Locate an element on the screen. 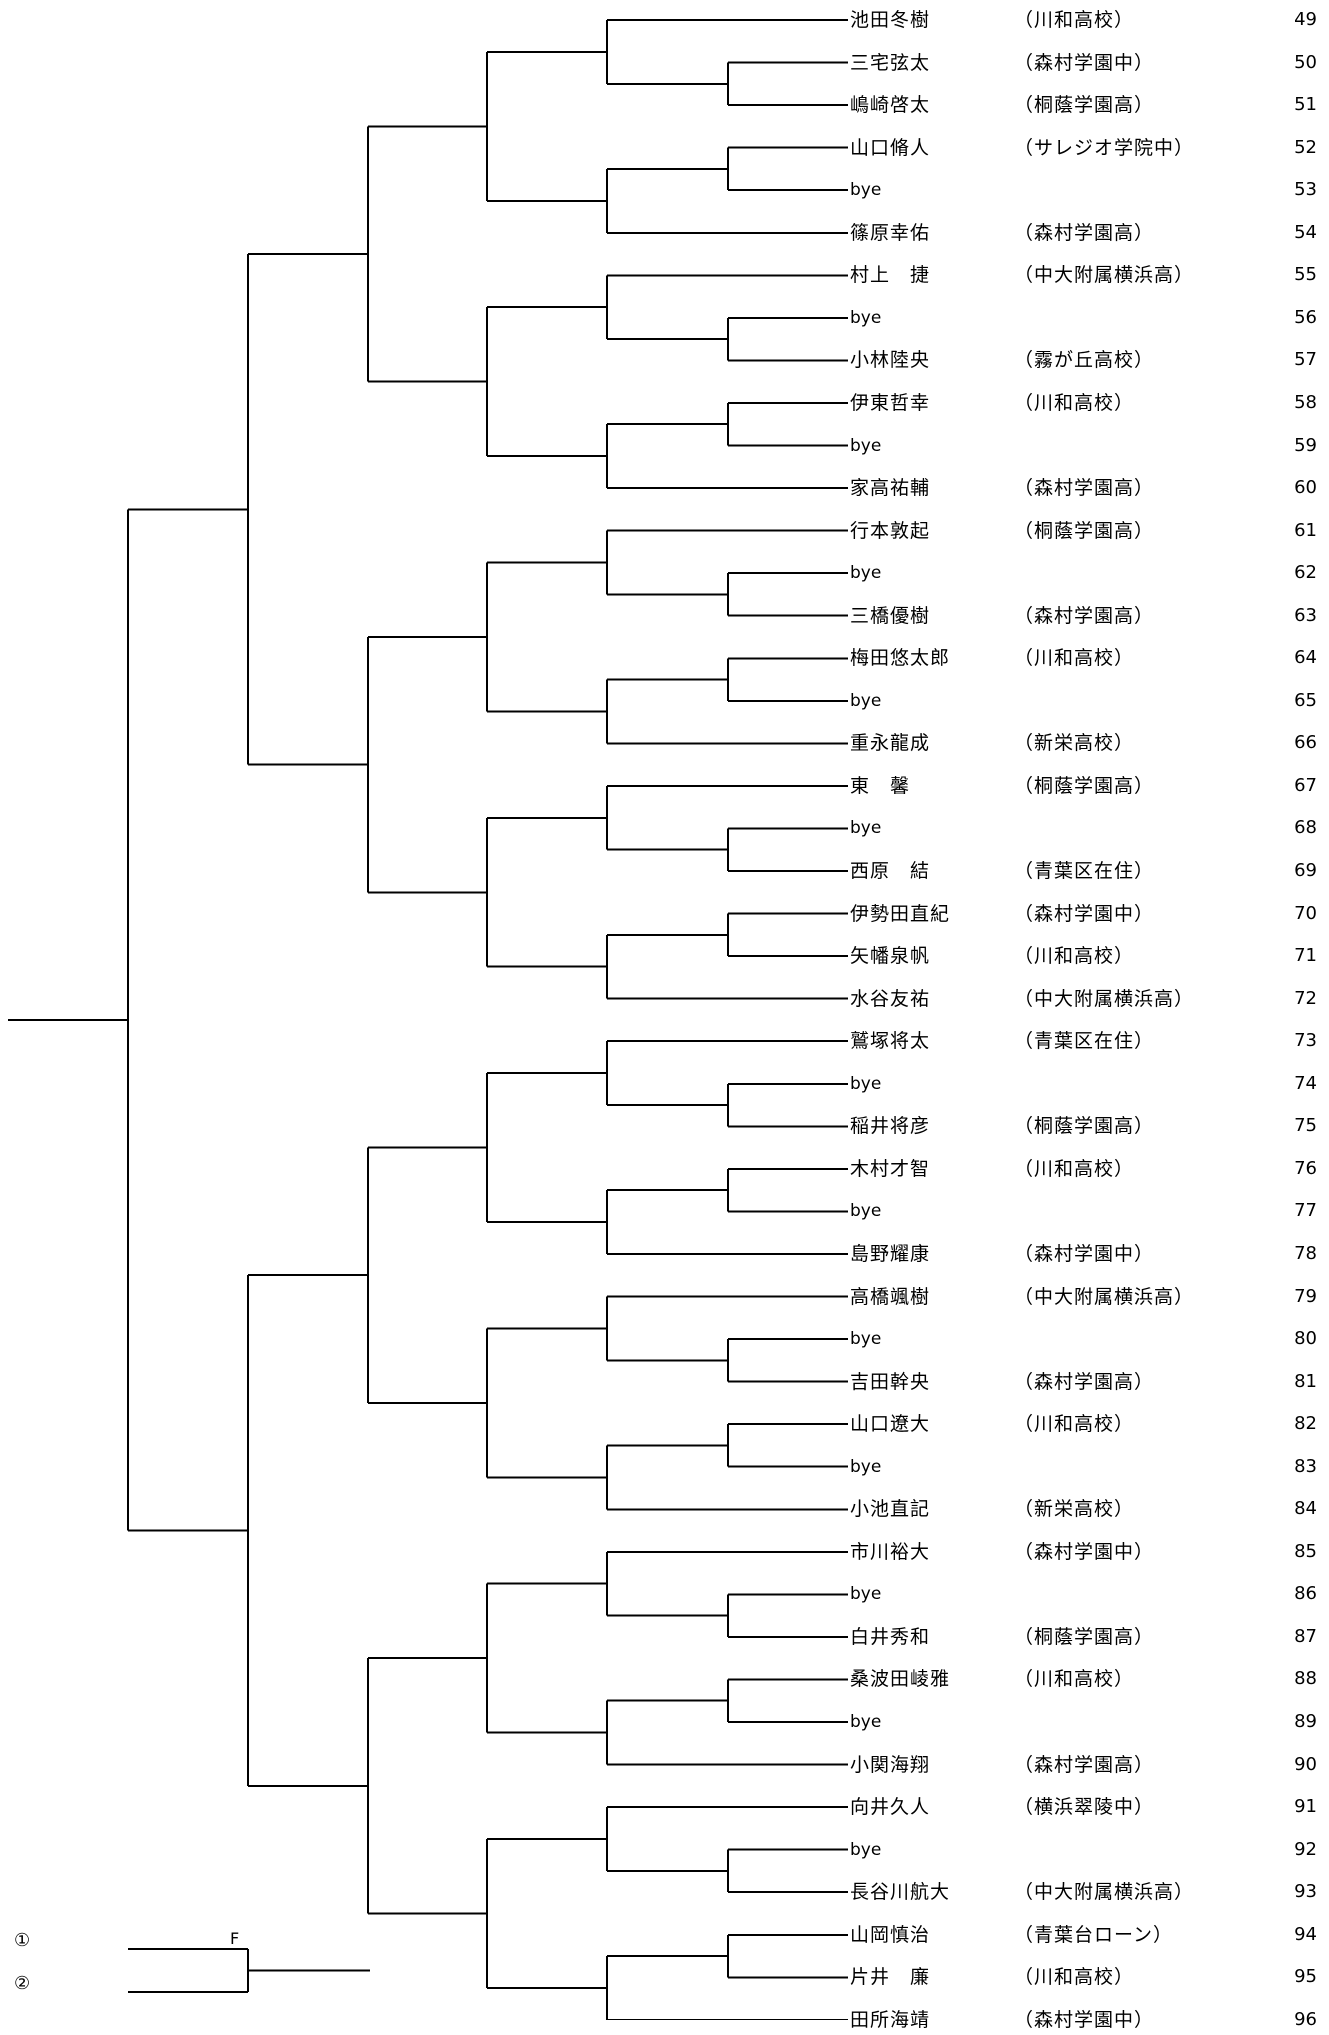  player-name: 東 馨 is located at coordinates (880, 785).